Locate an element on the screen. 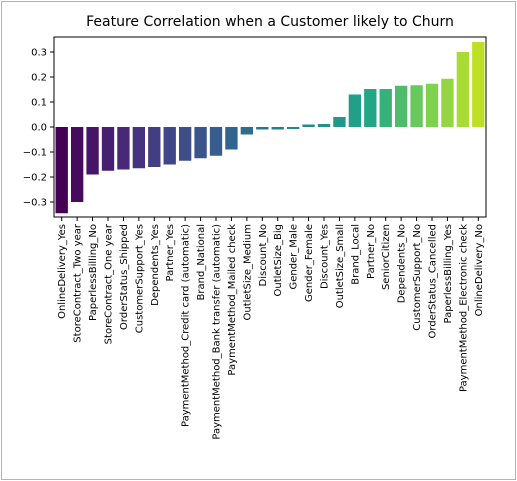  x-tick-label: Partner_Yes is located at coordinates (170, 253).